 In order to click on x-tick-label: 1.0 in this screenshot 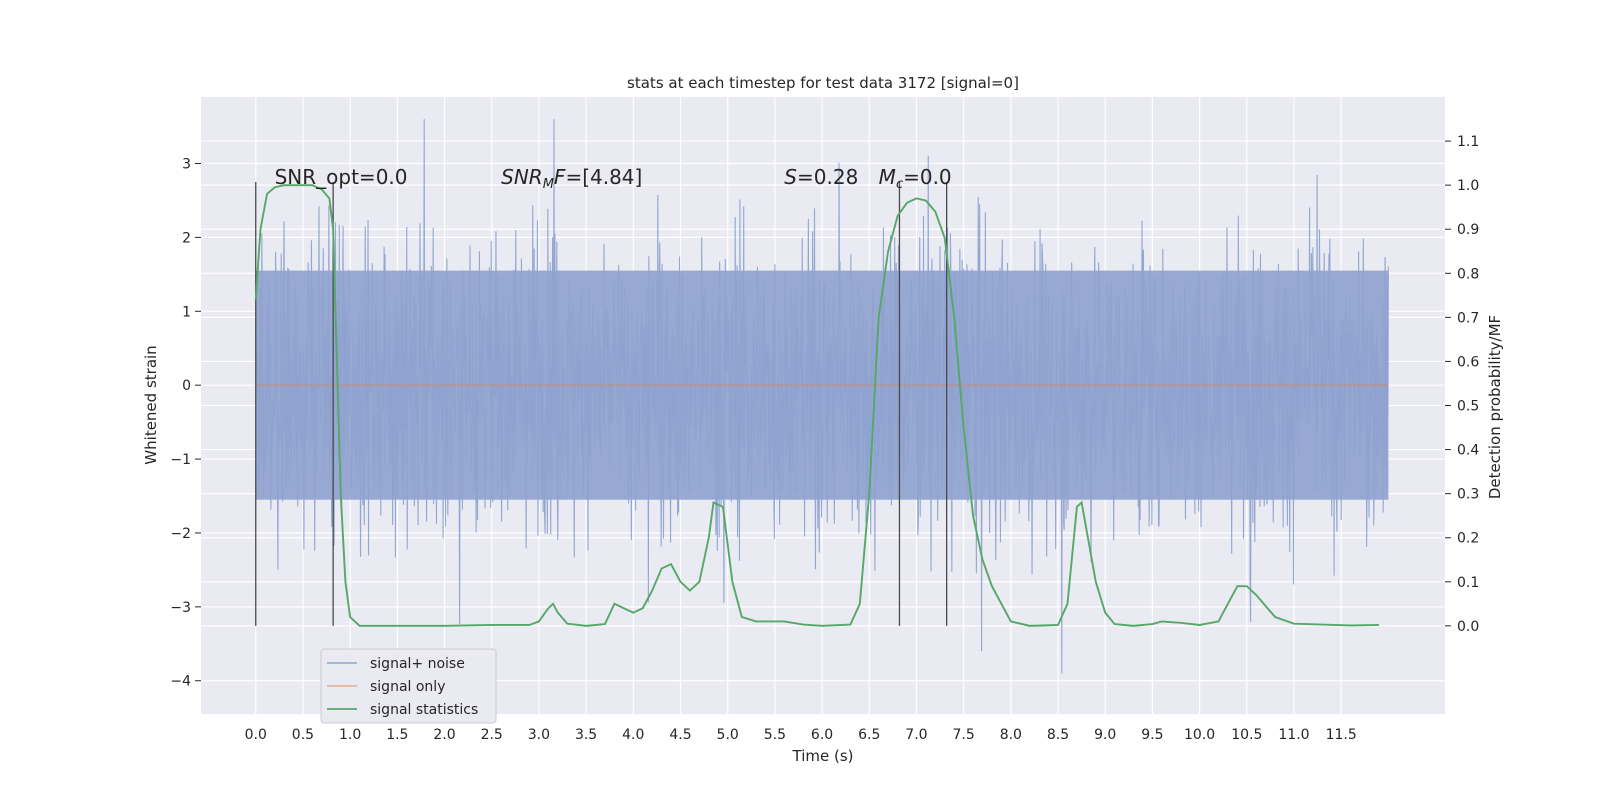, I will do `click(350, 735)`.